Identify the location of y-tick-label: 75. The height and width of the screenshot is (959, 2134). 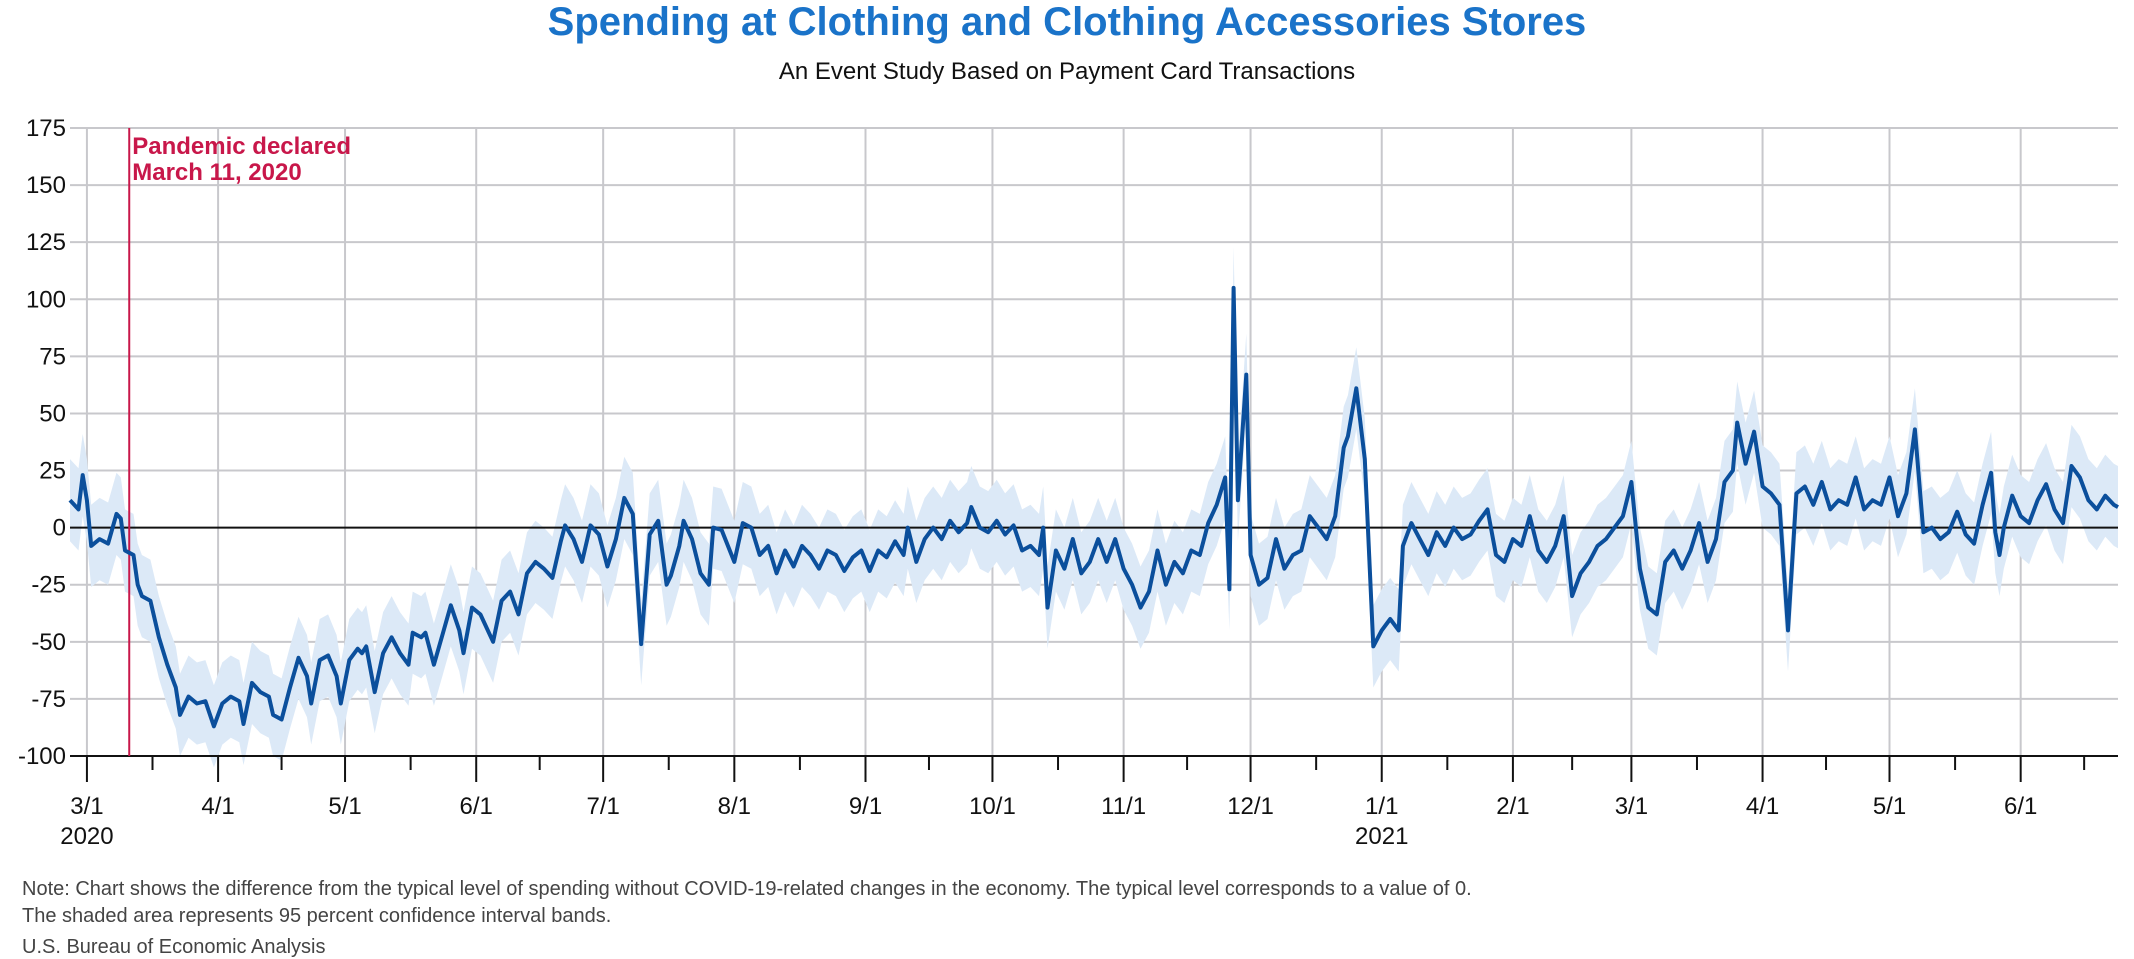
(52, 356).